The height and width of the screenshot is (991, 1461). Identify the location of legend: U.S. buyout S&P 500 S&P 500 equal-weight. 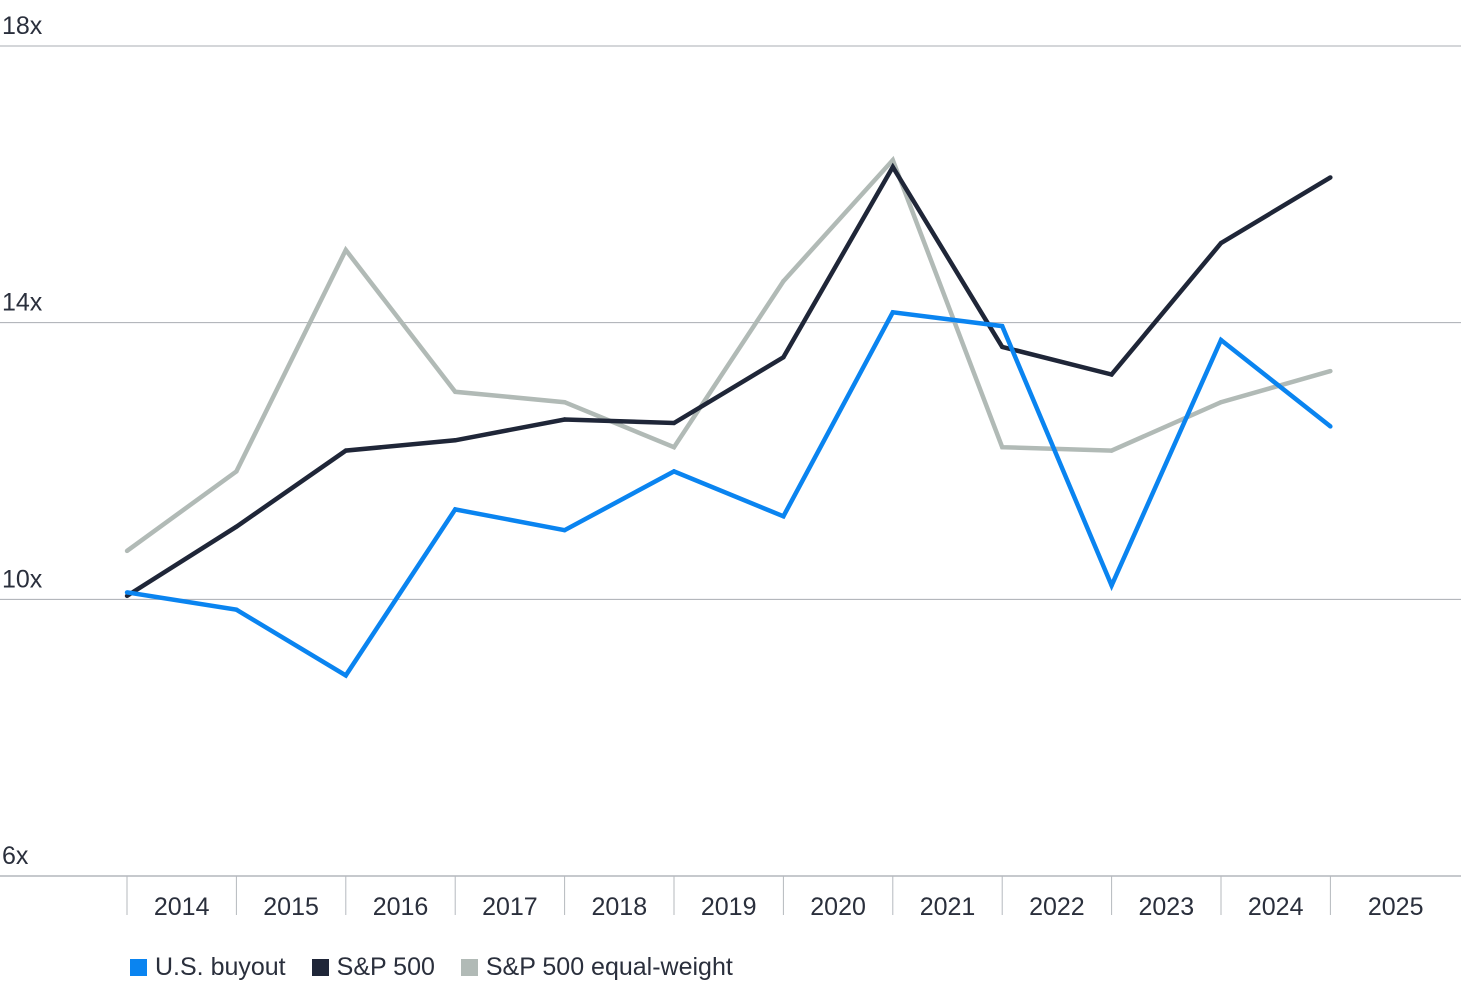
(444, 967).